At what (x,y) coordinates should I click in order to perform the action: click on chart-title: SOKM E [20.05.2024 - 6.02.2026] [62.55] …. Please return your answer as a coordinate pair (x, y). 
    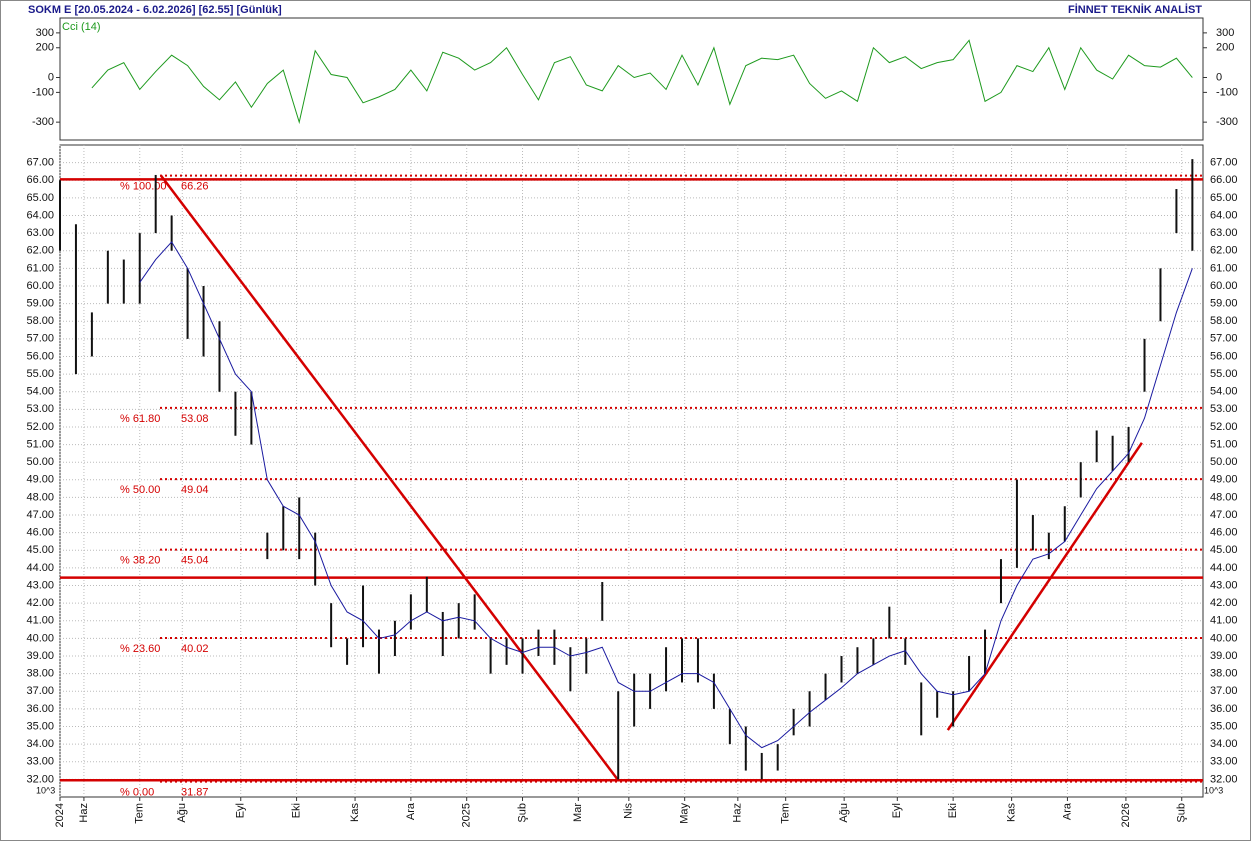
    Looking at the image, I should click on (155, 10).